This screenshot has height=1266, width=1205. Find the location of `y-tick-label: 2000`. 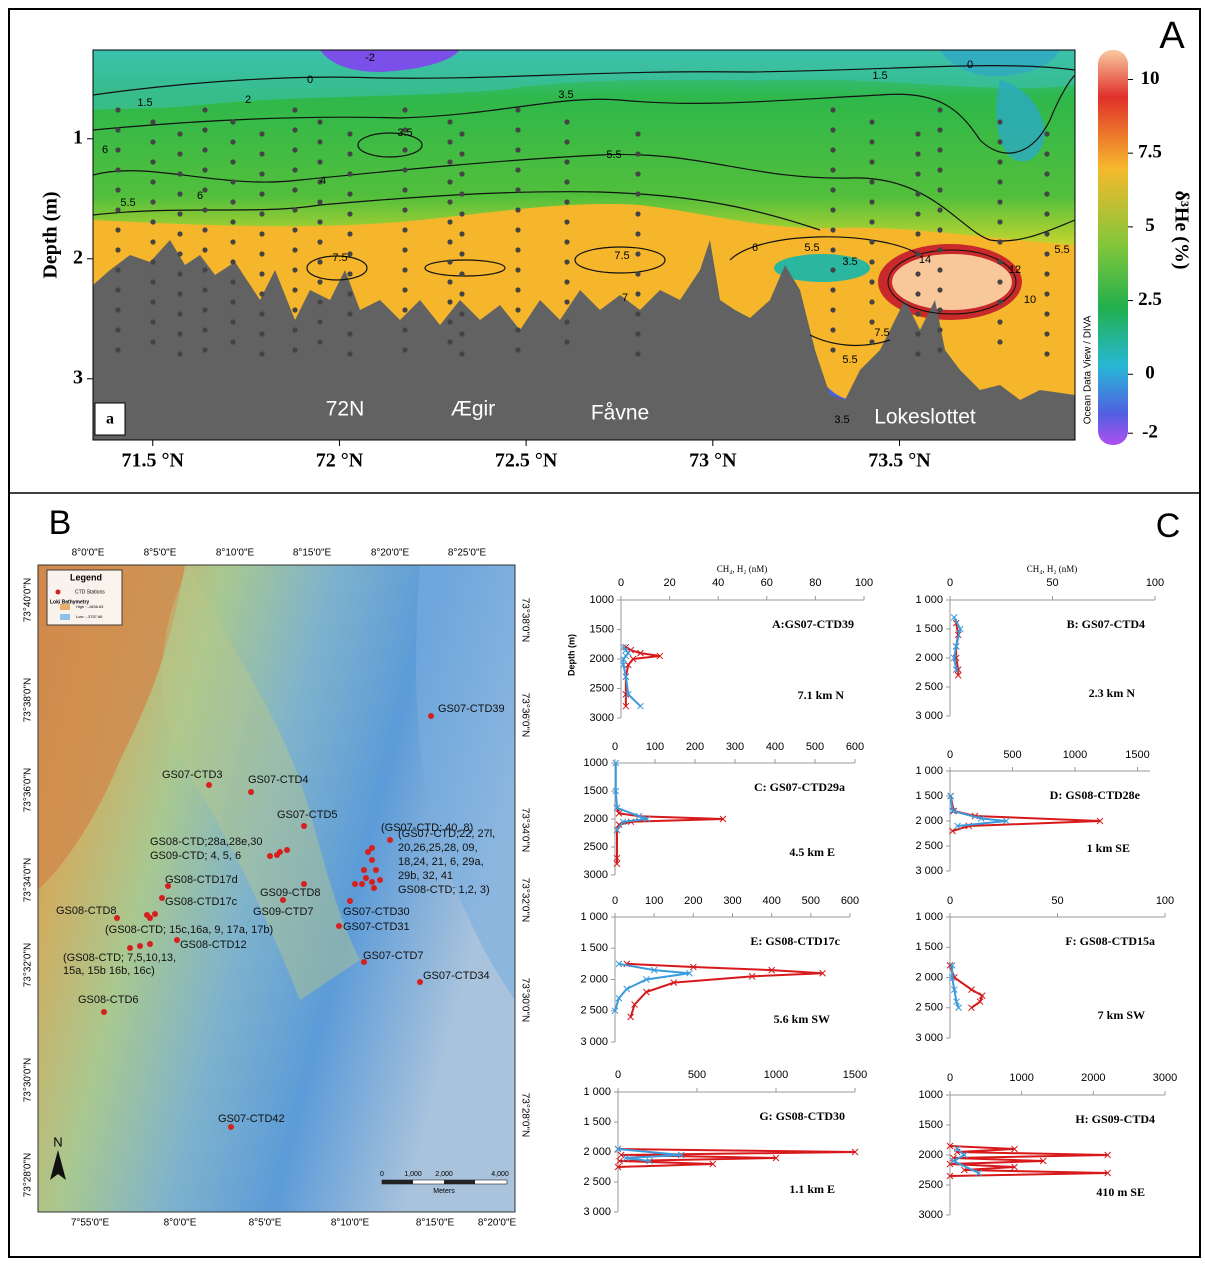

y-tick-label: 2000 is located at coordinates (596, 819).